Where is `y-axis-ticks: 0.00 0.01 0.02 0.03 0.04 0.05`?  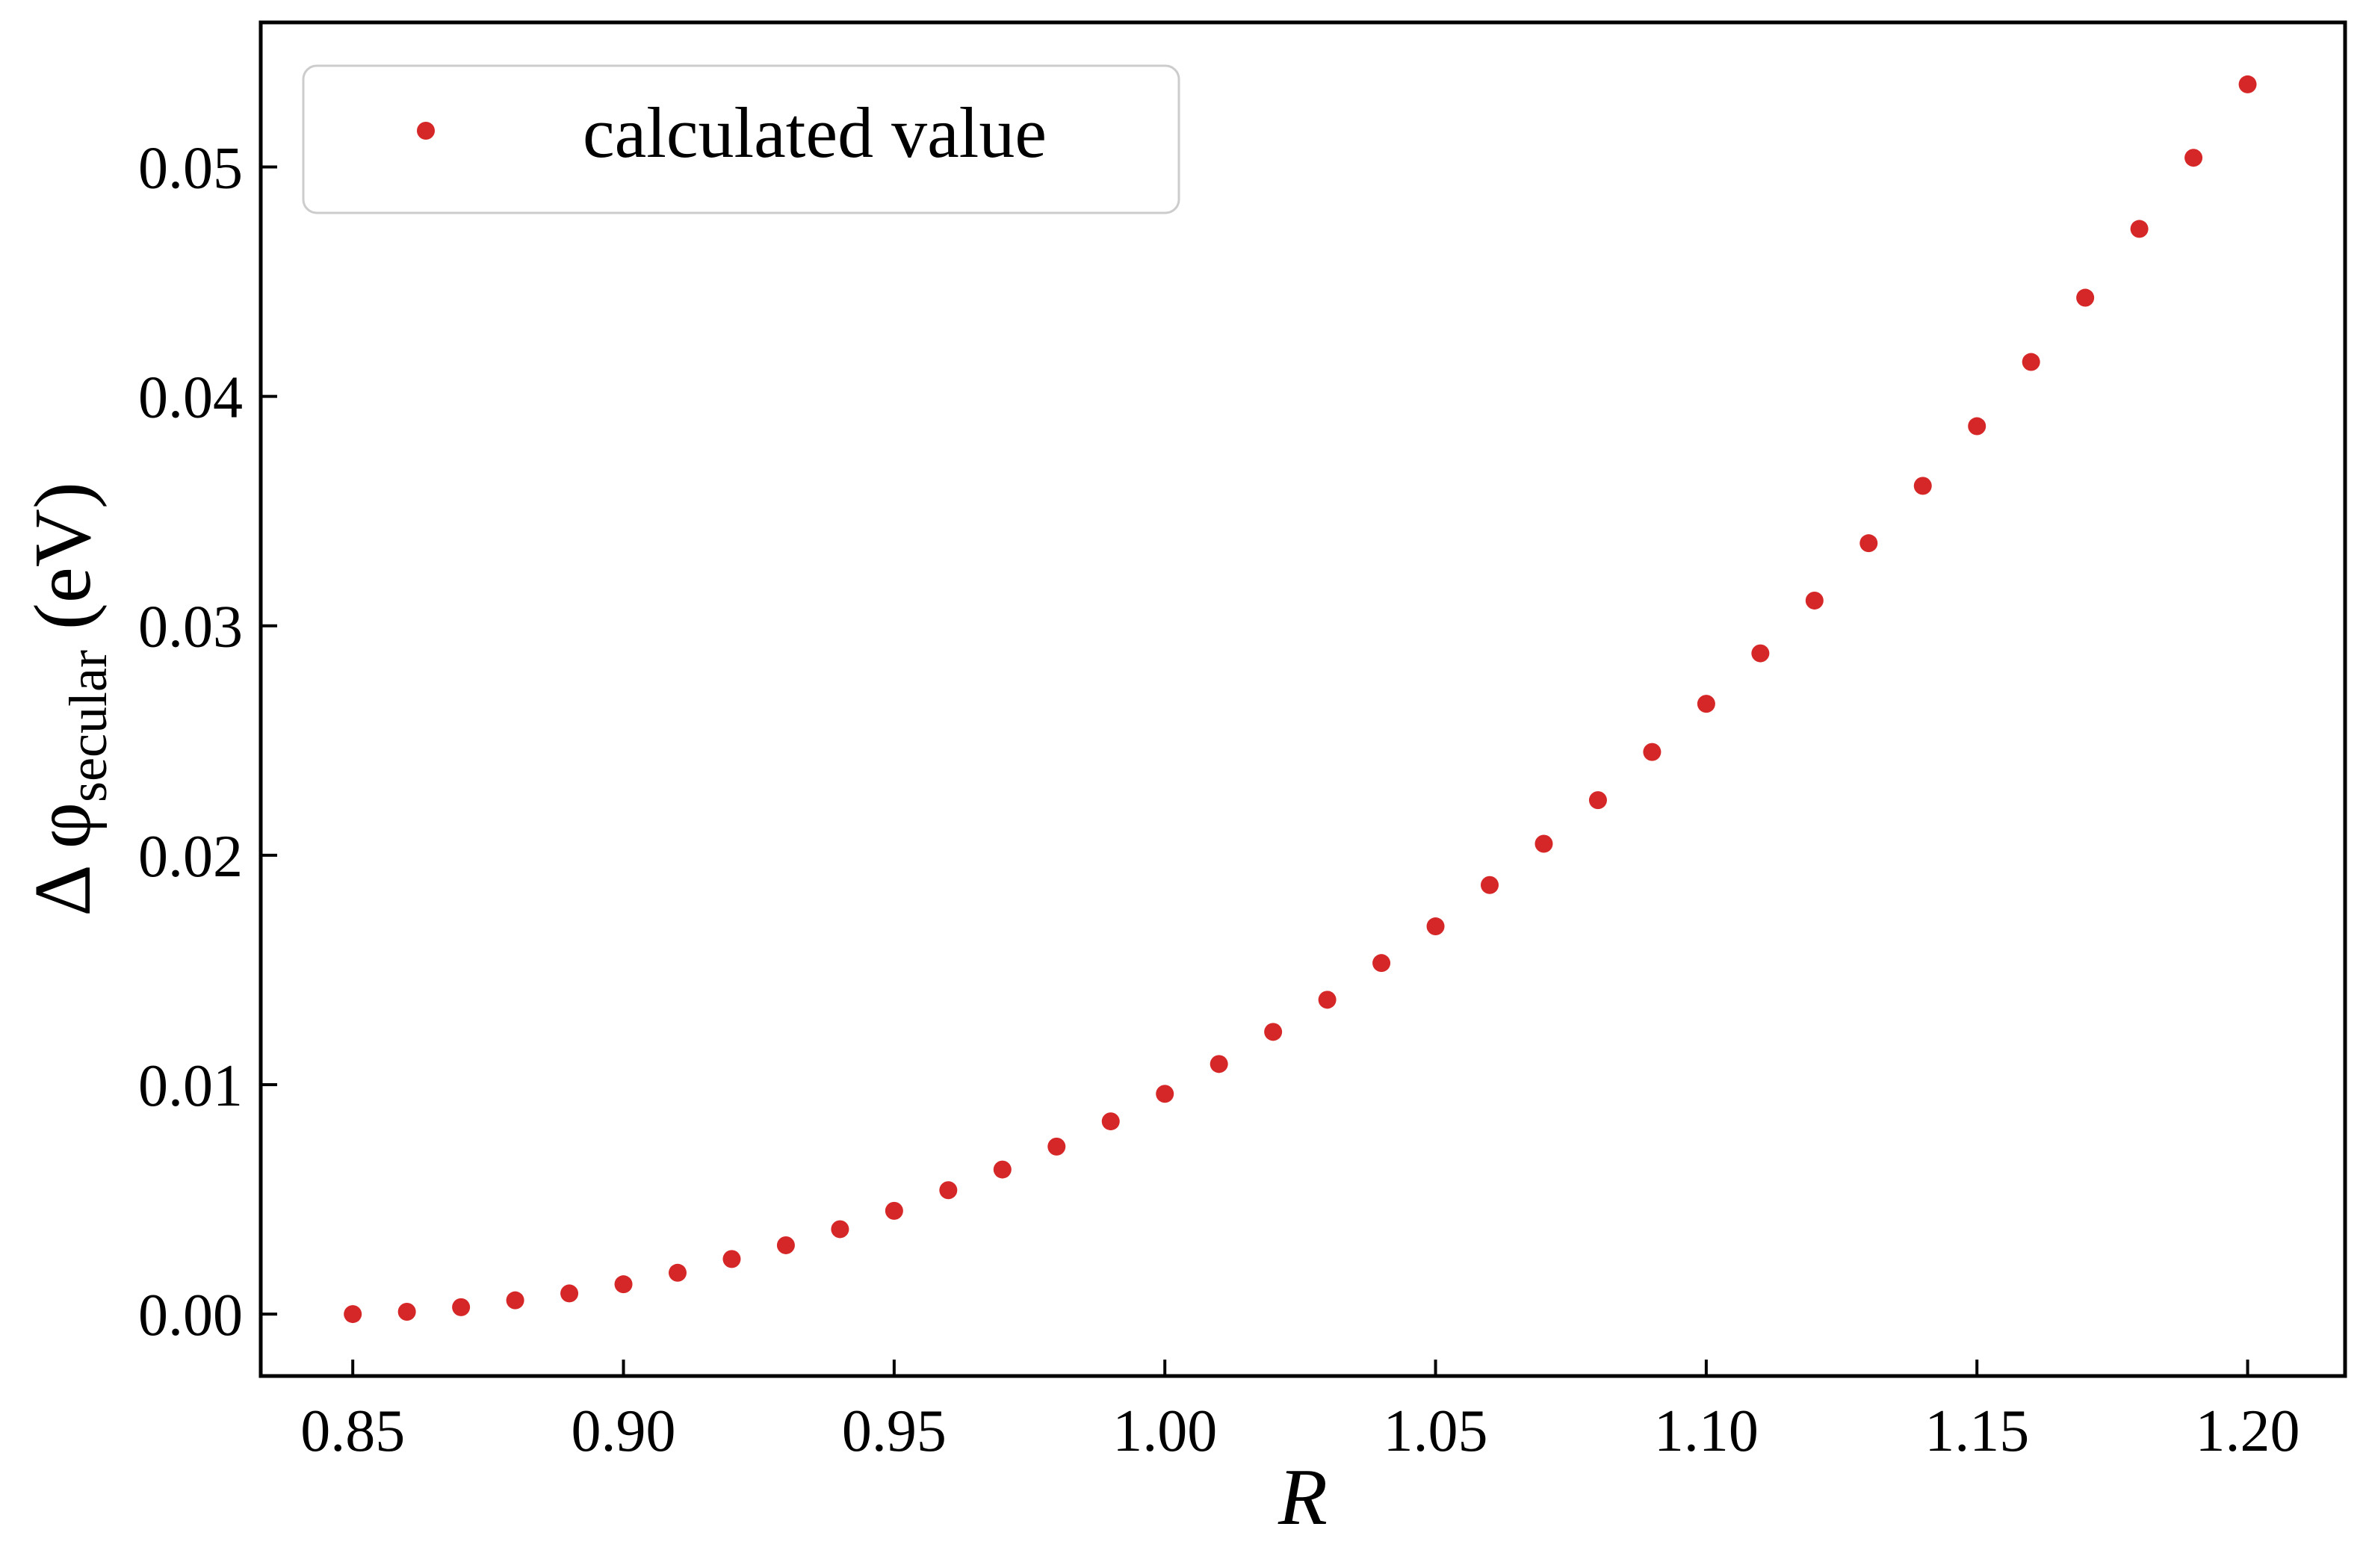
y-axis-ticks: 0.00 0.01 0.02 0.03 0.04 0.05 is located at coordinates (207, 742).